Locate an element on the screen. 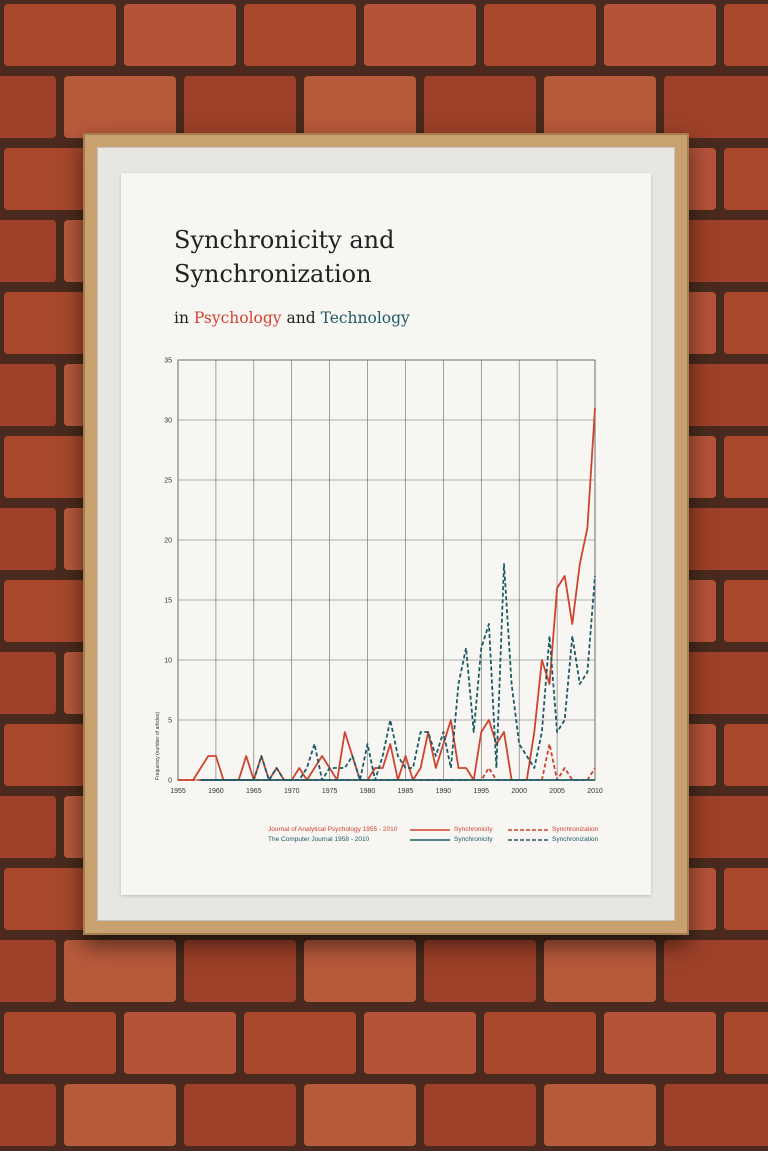 This screenshot has width=768, height=1151. subtitle-psychology: Psychology is located at coordinates (237, 318).